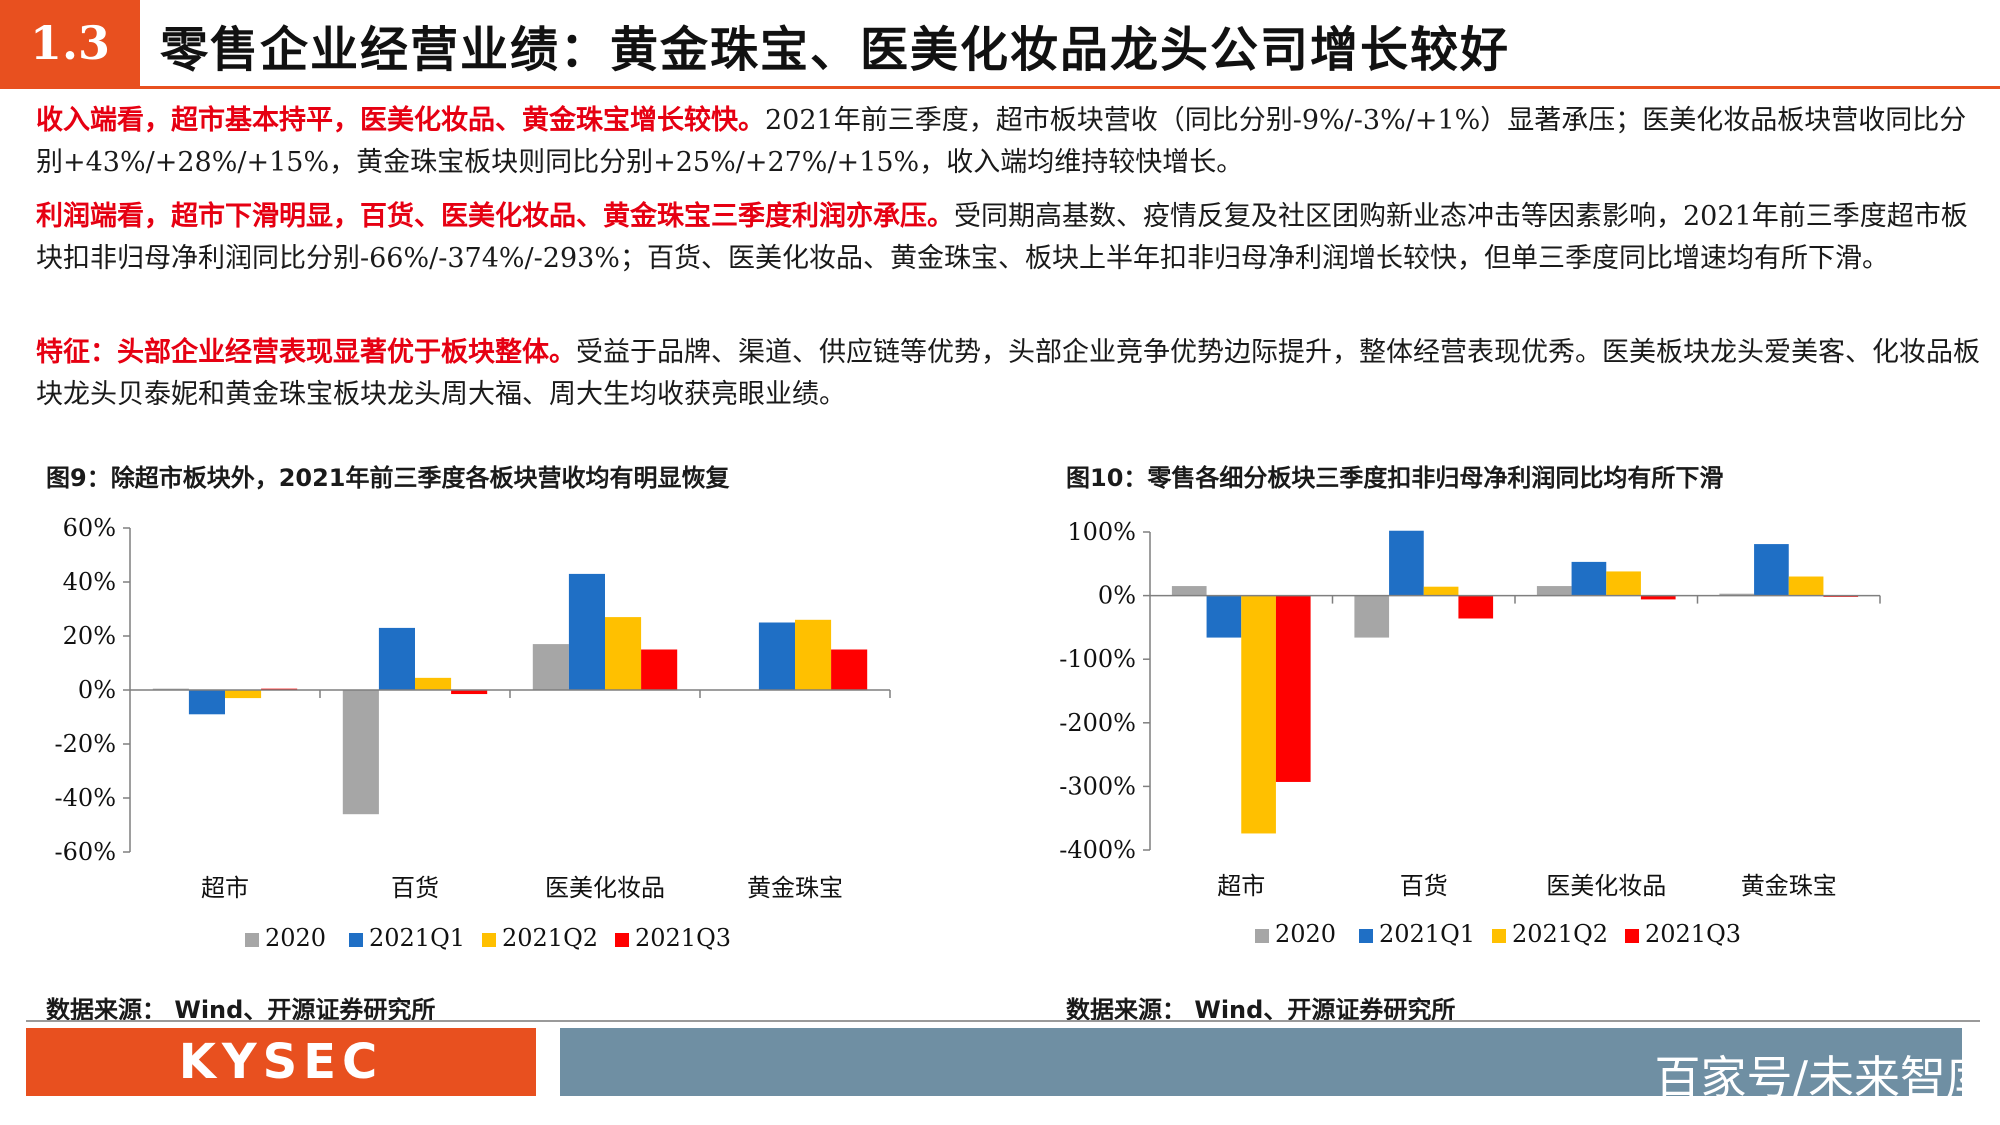 This screenshot has width=2000, height=1125. What do you see at coordinates (495, 216) in the screenshot?
I see `paragraph-profit-highlight: 利润端看，超市下滑明显，百货、医美化妆品、黄金珠宝三季度利润亦承压。` at bounding box center [495, 216].